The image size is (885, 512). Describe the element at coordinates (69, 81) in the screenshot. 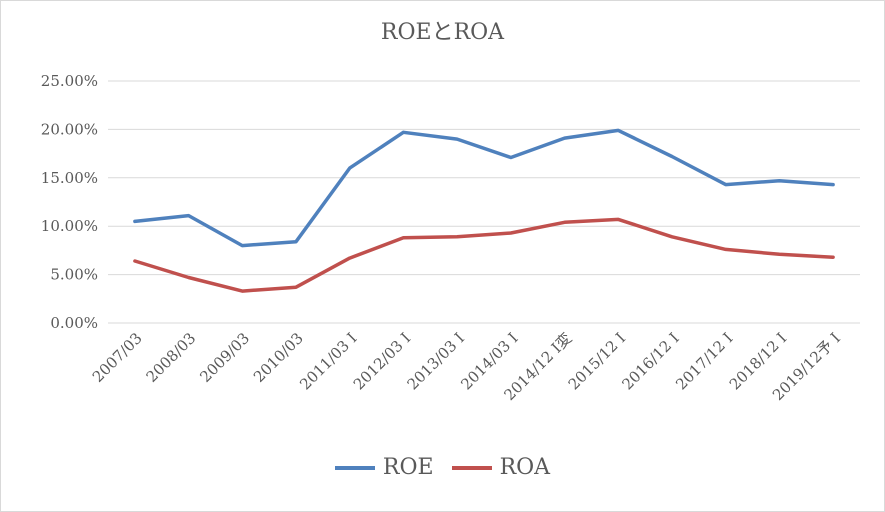

I see `y-tick-label: 25.00%` at that location.